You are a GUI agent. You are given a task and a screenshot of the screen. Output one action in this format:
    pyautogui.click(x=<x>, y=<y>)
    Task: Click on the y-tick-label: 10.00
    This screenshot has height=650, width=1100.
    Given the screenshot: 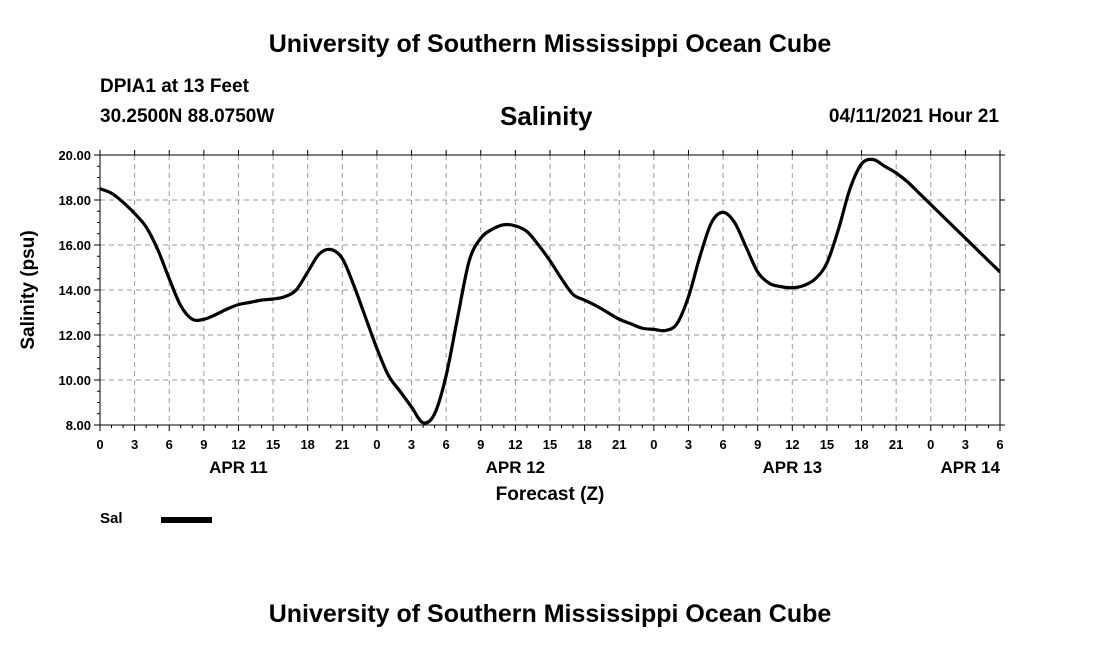 What is the action you would take?
    pyautogui.click(x=74, y=380)
    